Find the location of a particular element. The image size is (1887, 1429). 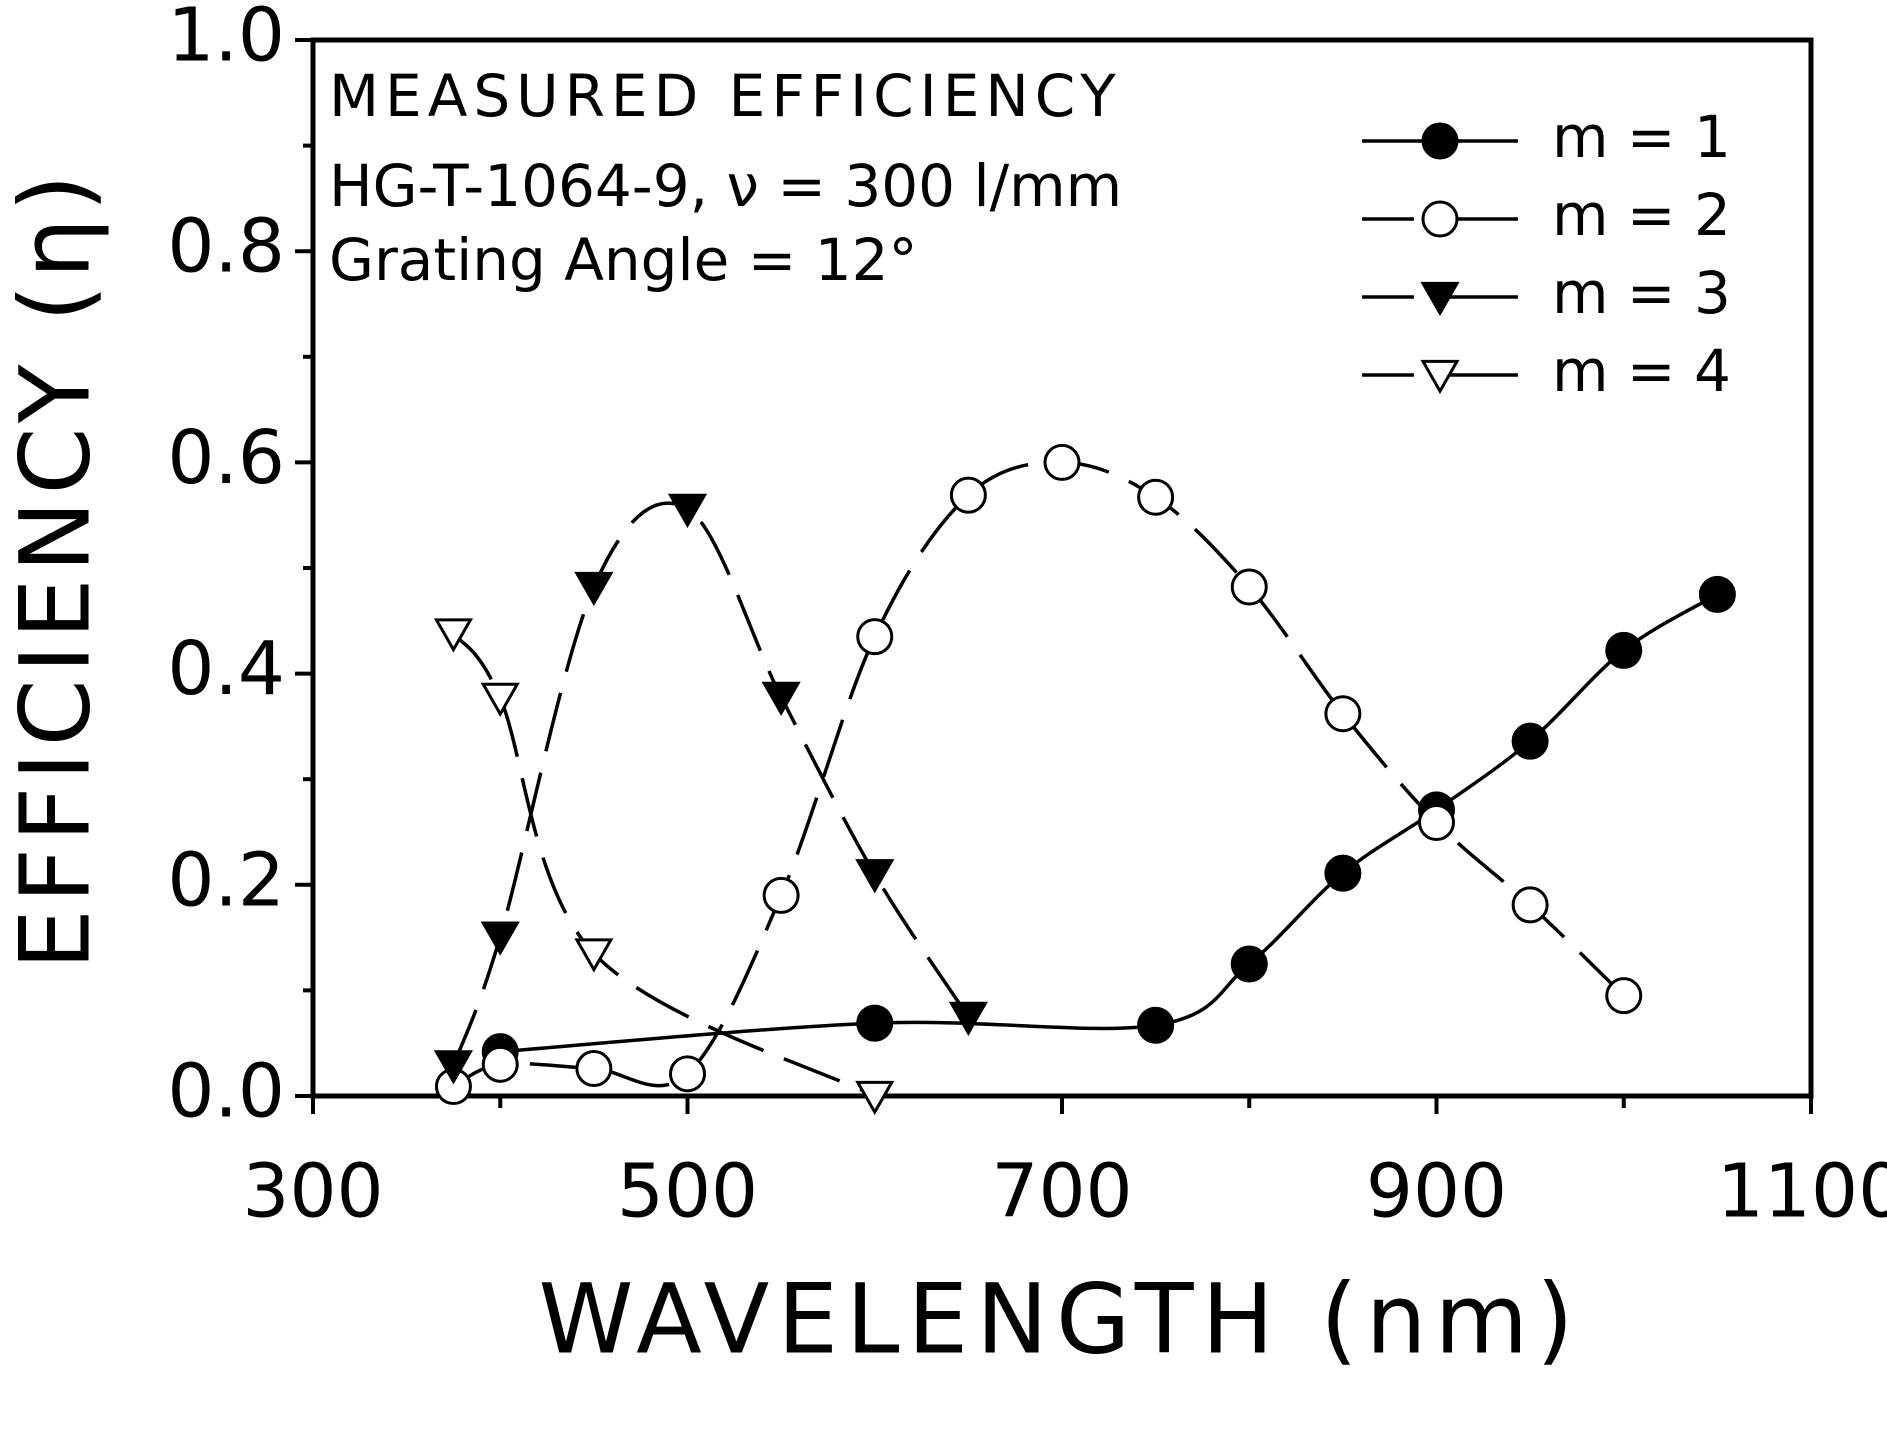

x-axis-title: WAVELENGTH (nm) is located at coordinates (1059, 1319).